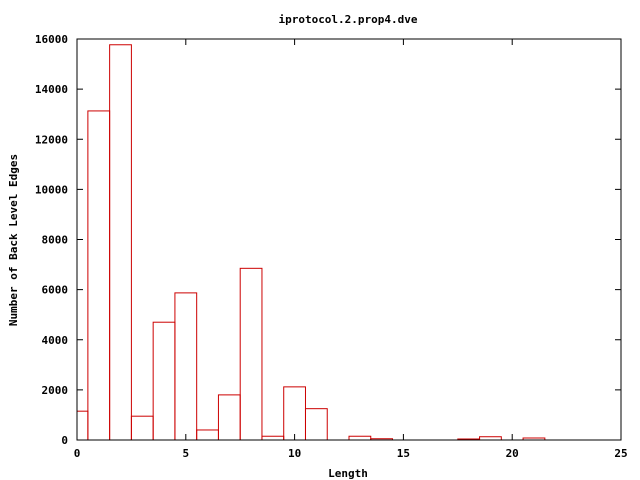  What do you see at coordinates (55, 390) in the screenshot?
I see `y-tick-label: 2000` at bounding box center [55, 390].